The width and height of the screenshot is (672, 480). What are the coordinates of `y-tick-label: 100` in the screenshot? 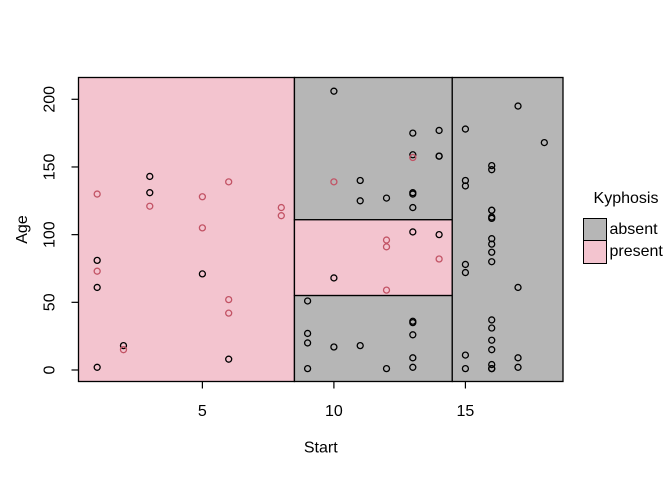 It's located at (50, 234).